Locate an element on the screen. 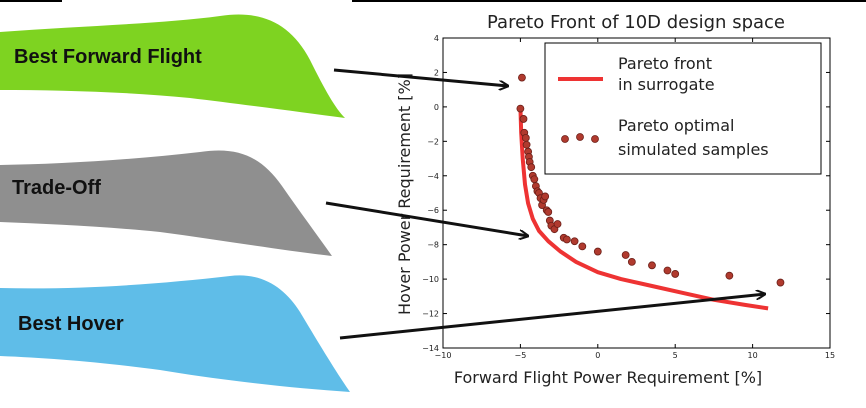 Image resolution: width=866 pixels, height=408 pixels. legend-label-samples: simulated samples is located at coordinates (693, 149).